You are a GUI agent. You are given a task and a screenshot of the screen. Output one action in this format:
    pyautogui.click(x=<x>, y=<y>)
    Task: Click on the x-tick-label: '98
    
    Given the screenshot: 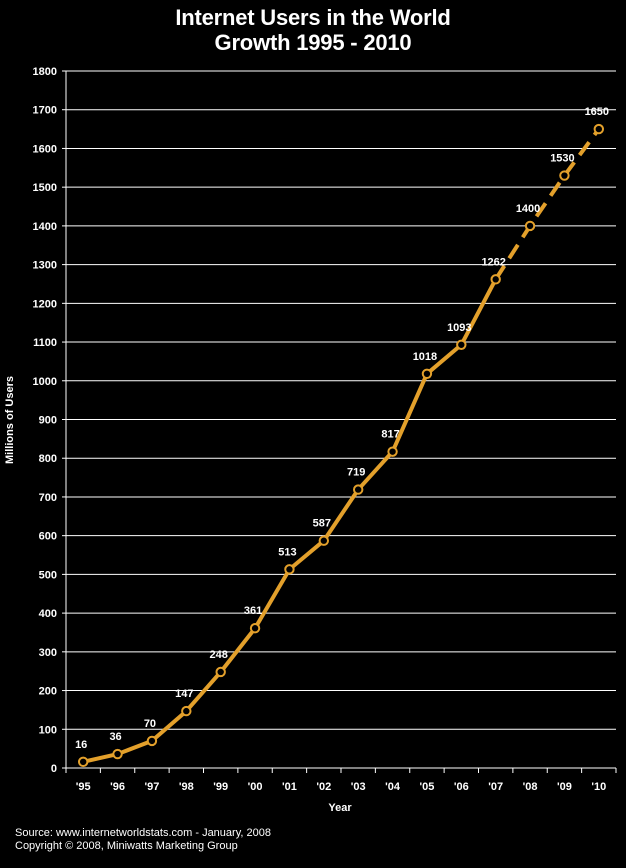 What is the action you would take?
    pyautogui.click(x=186, y=787)
    